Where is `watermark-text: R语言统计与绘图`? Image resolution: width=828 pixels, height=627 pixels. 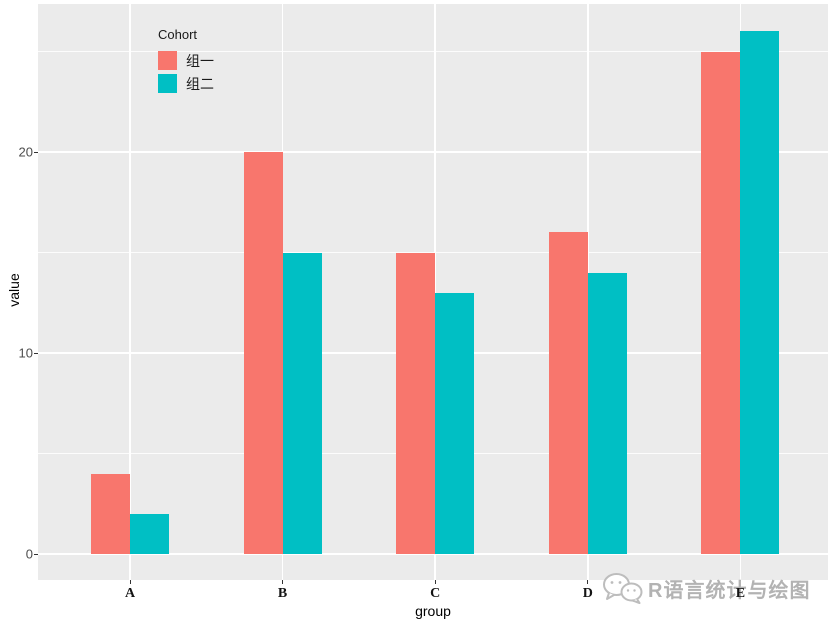 watermark-text: R语言统计与绘图 is located at coordinates (729, 590).